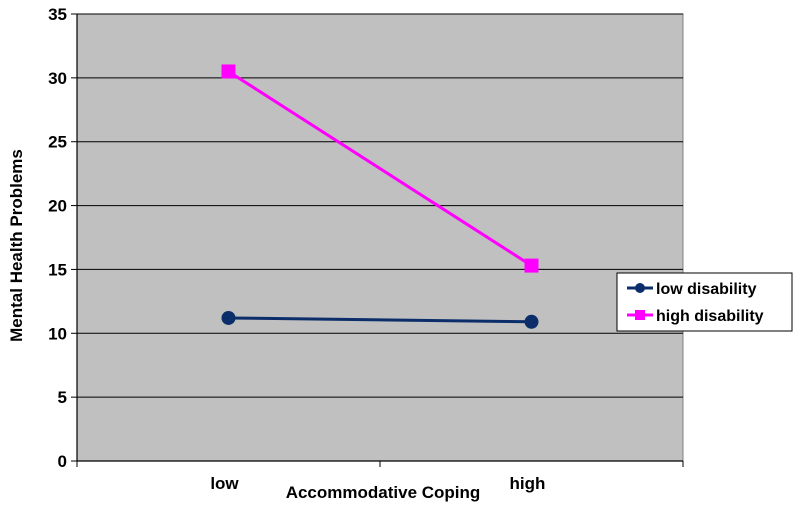  Describe the element at coordinates (710, 316) in the screenshot. I see `legend-label: high disability` at that location.